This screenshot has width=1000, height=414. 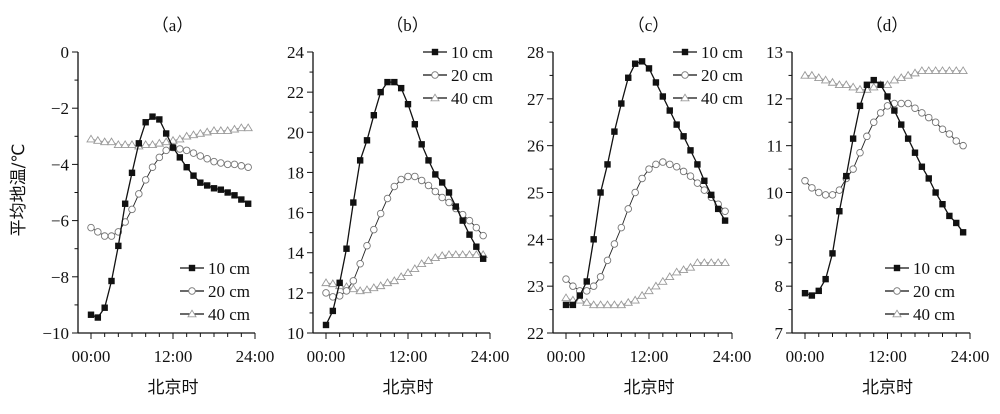 What do you see at coordinates (779, 239) in the screenshot?
I see `y-tick-label: 9` at bounding box center [779, 239].